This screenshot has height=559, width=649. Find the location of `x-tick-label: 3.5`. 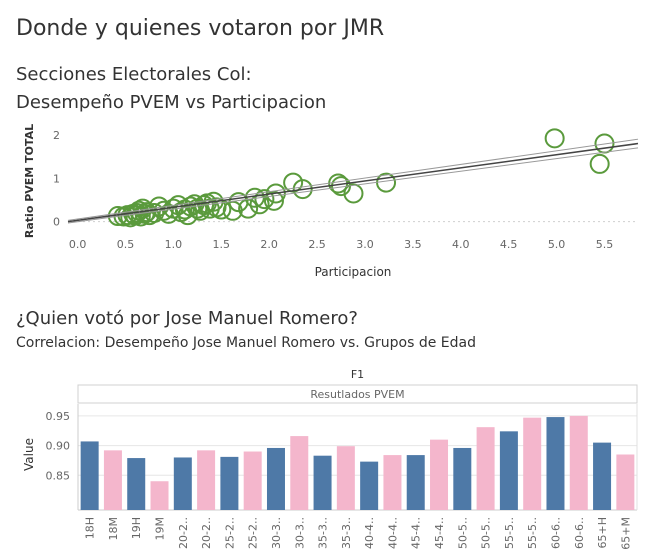

x-tick-label: 3.5 is located at coordinates (413, 244).